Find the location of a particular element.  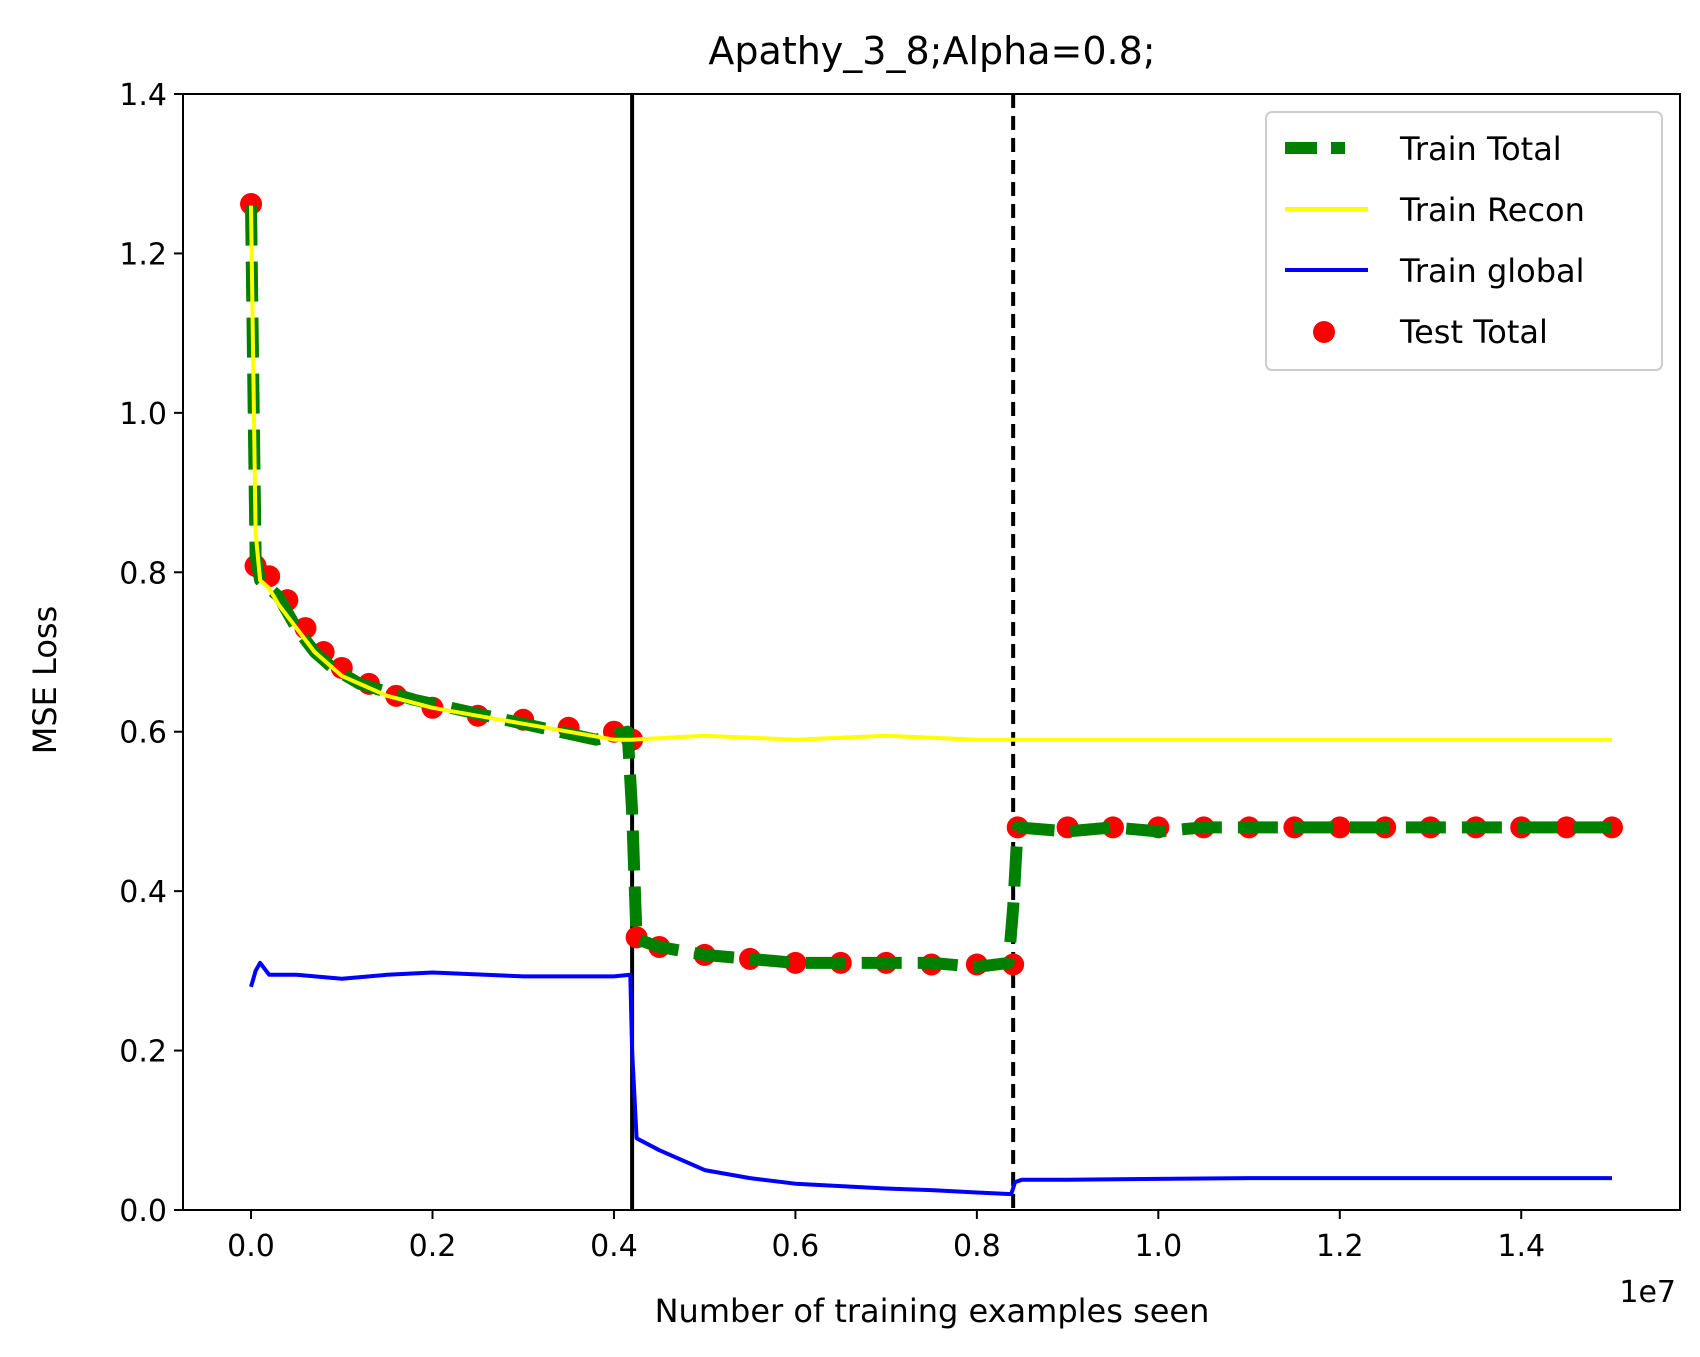

x-tick-label: 0.8 is located at coordinates (977, 1246).